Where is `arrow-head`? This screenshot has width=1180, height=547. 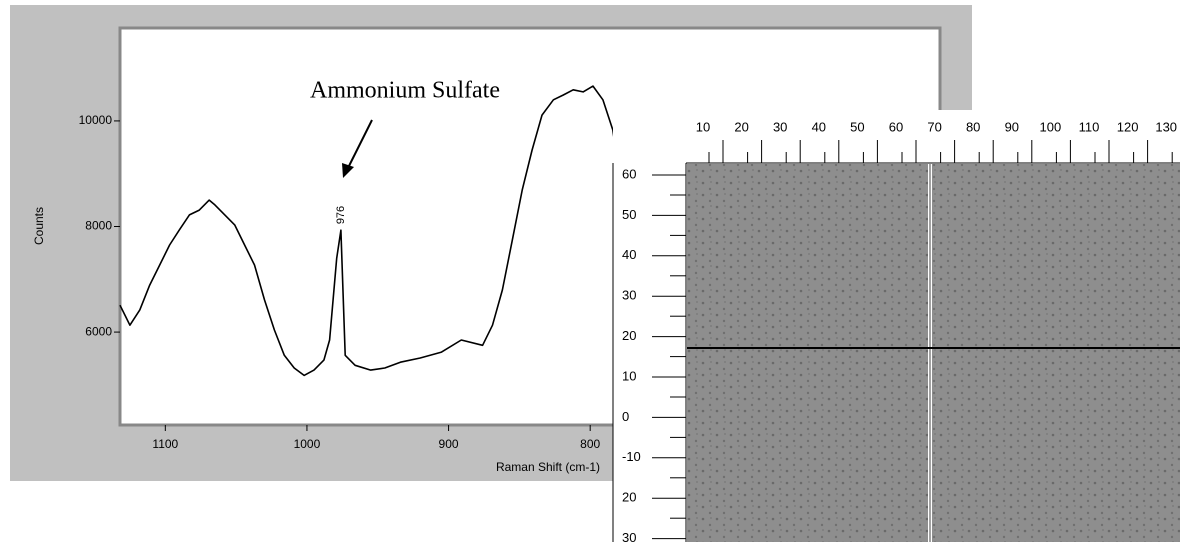 arrow-head is located at coordinates (348, 170).